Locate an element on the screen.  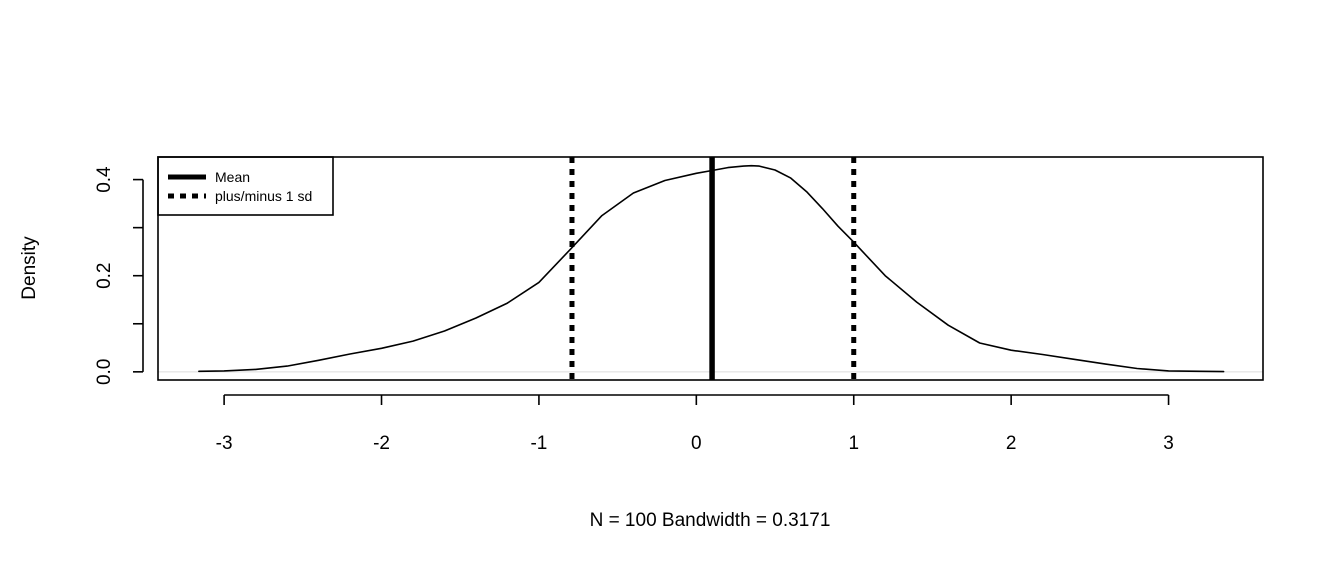
x-tick-label: 1 is located at coordinates (853, 443).